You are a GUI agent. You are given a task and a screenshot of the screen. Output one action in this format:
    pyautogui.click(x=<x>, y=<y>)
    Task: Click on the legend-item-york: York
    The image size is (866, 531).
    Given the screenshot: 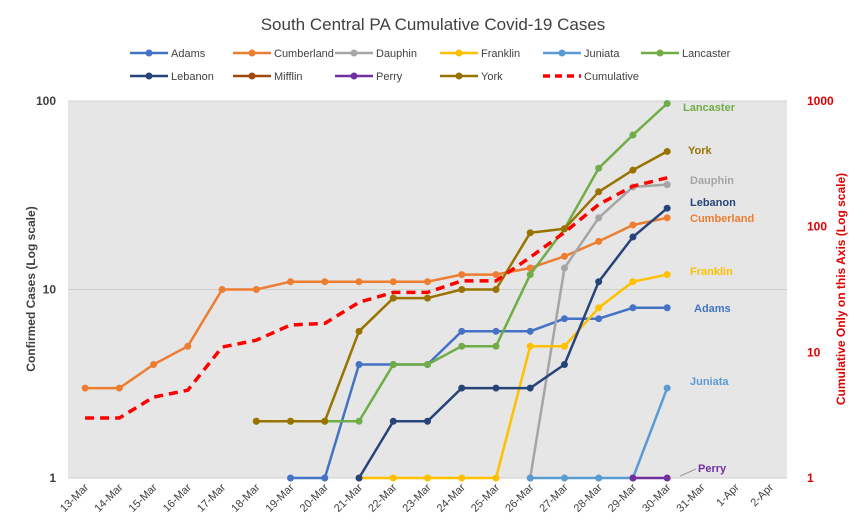 What is the action you would take?
    pyautogui.click(x=471, y=77)
    